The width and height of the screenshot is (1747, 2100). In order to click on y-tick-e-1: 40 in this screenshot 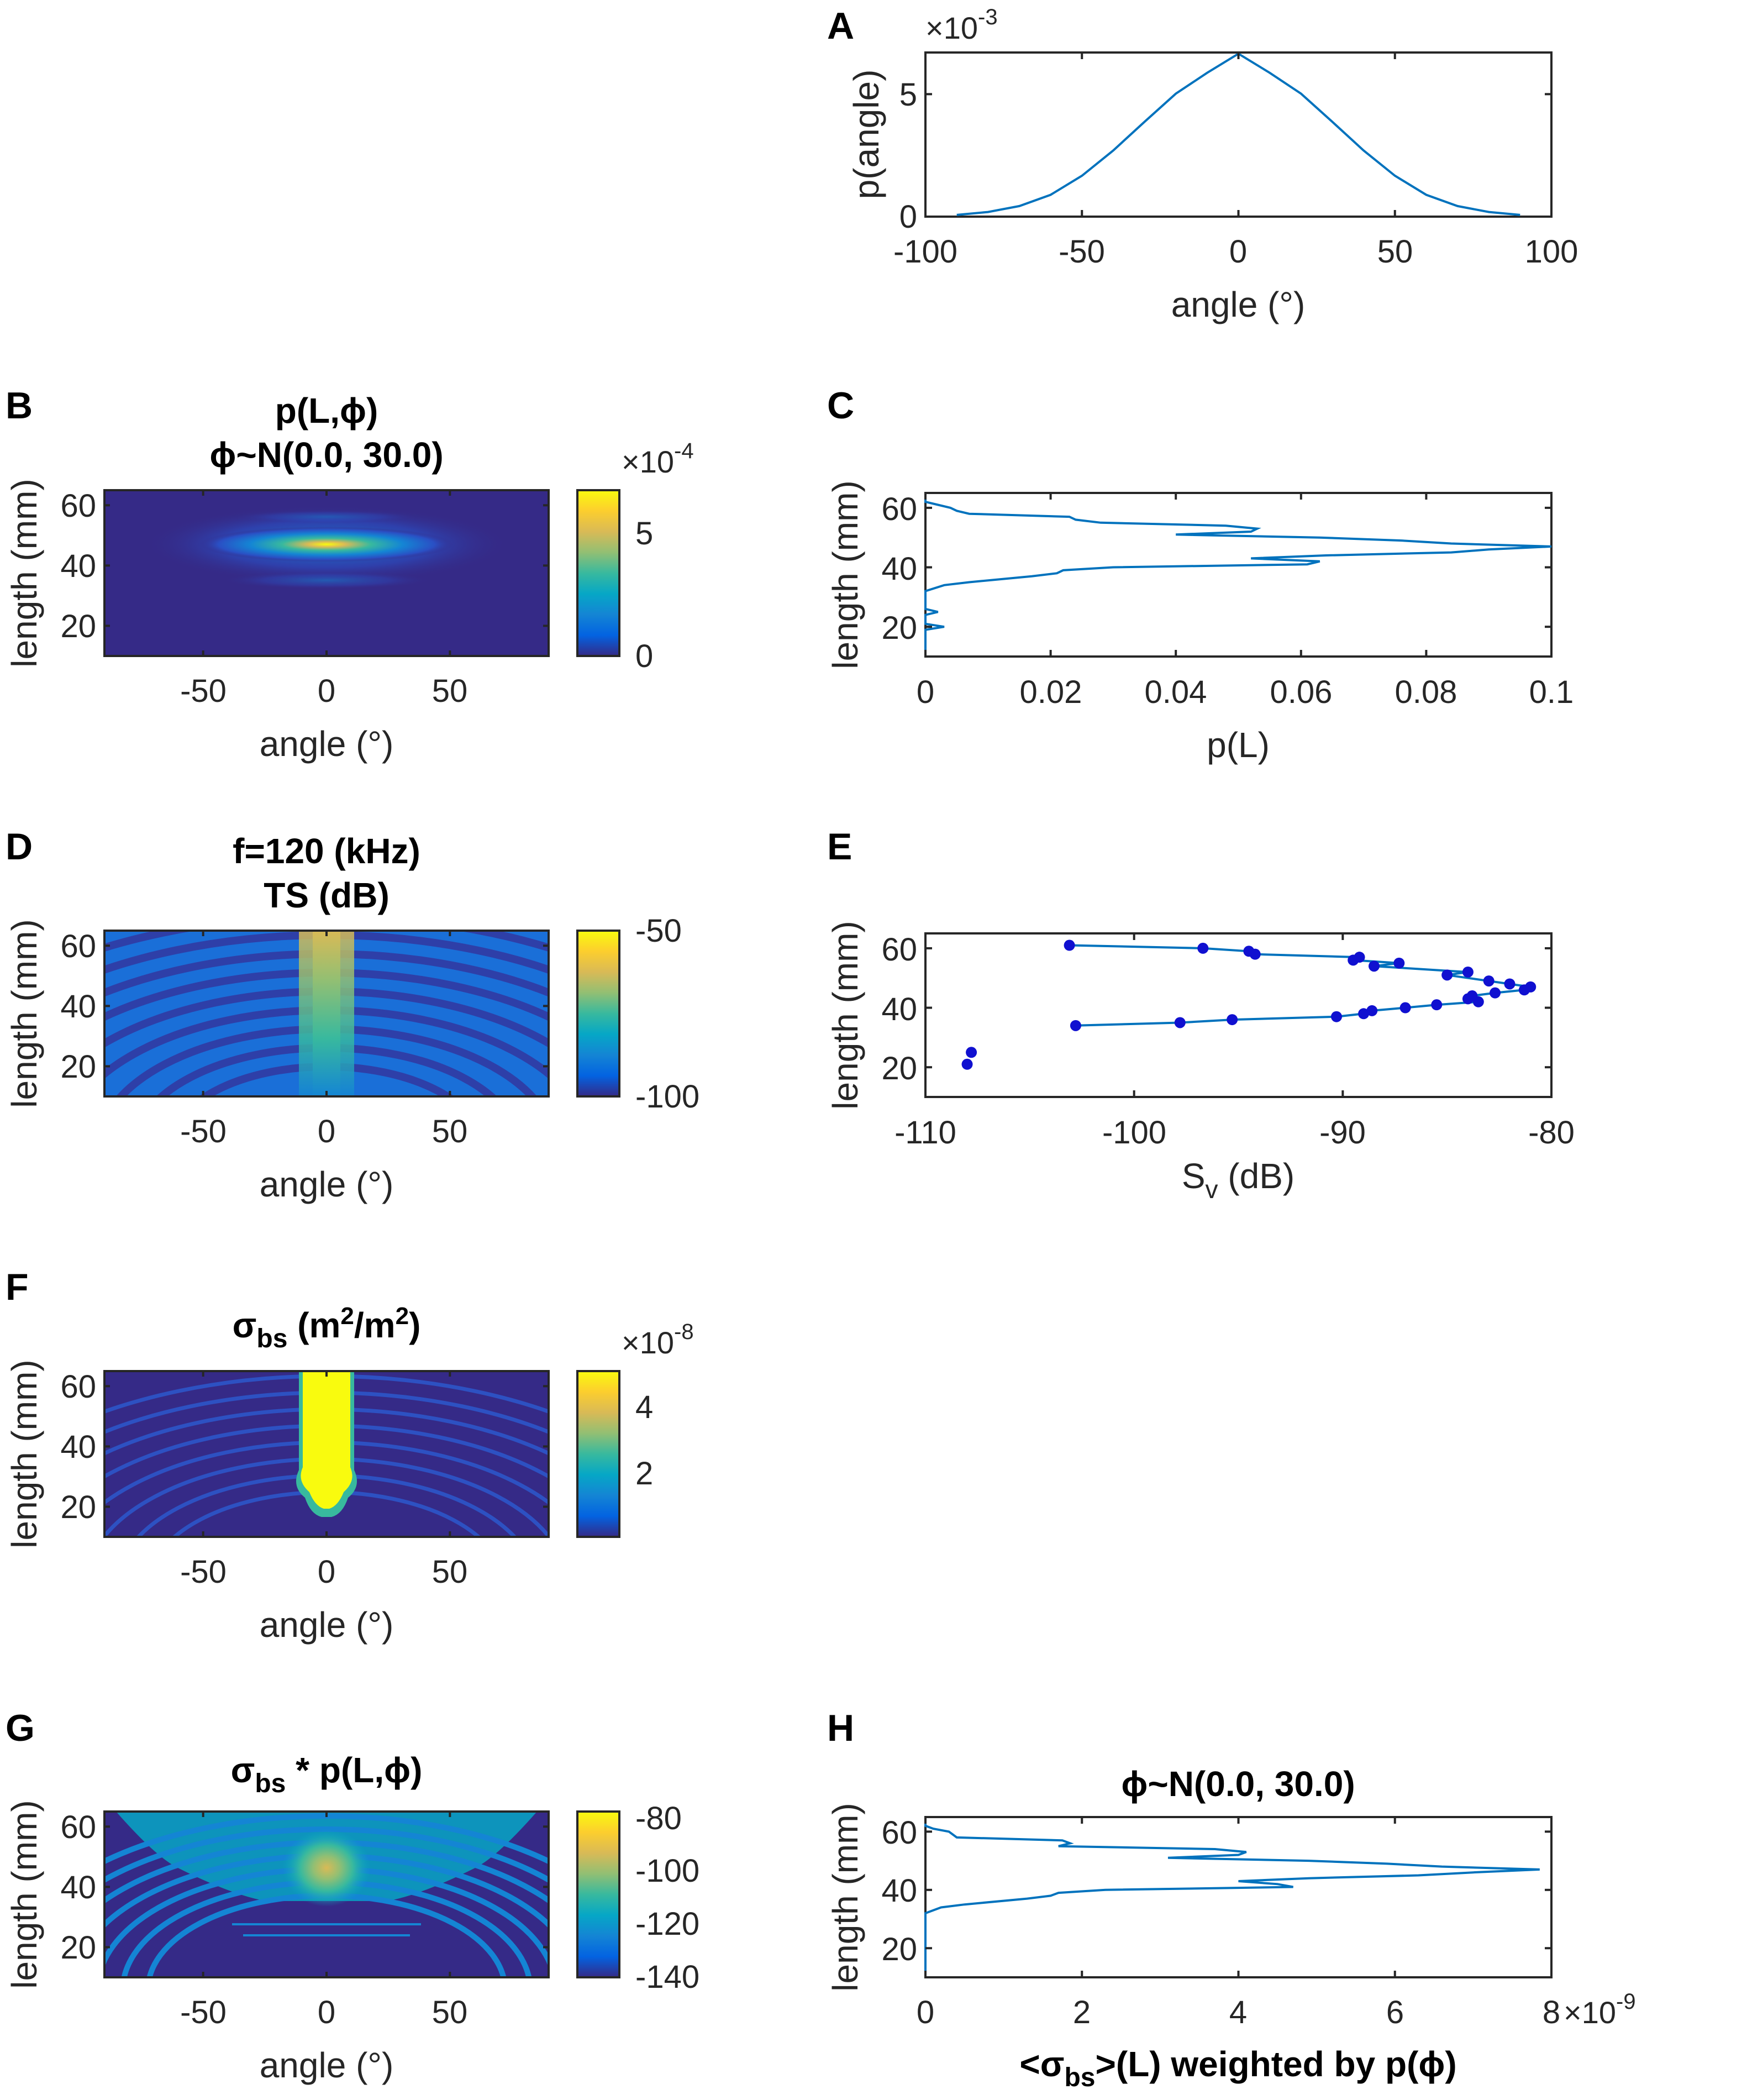, I will do `click(899, 1009)`.